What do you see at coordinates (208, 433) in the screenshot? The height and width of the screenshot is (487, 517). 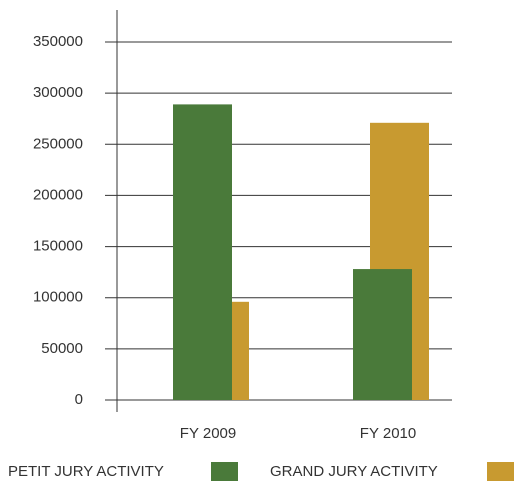 I see `x-tick-label: FY 2009` at bounding box center [208, 433].